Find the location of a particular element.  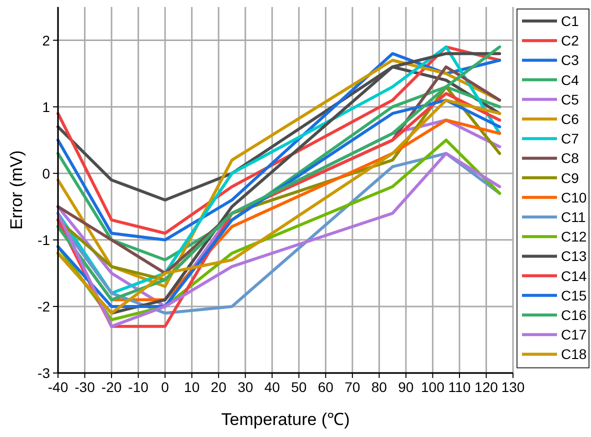

legend-label: C11 is located at coordinates (573, 217).